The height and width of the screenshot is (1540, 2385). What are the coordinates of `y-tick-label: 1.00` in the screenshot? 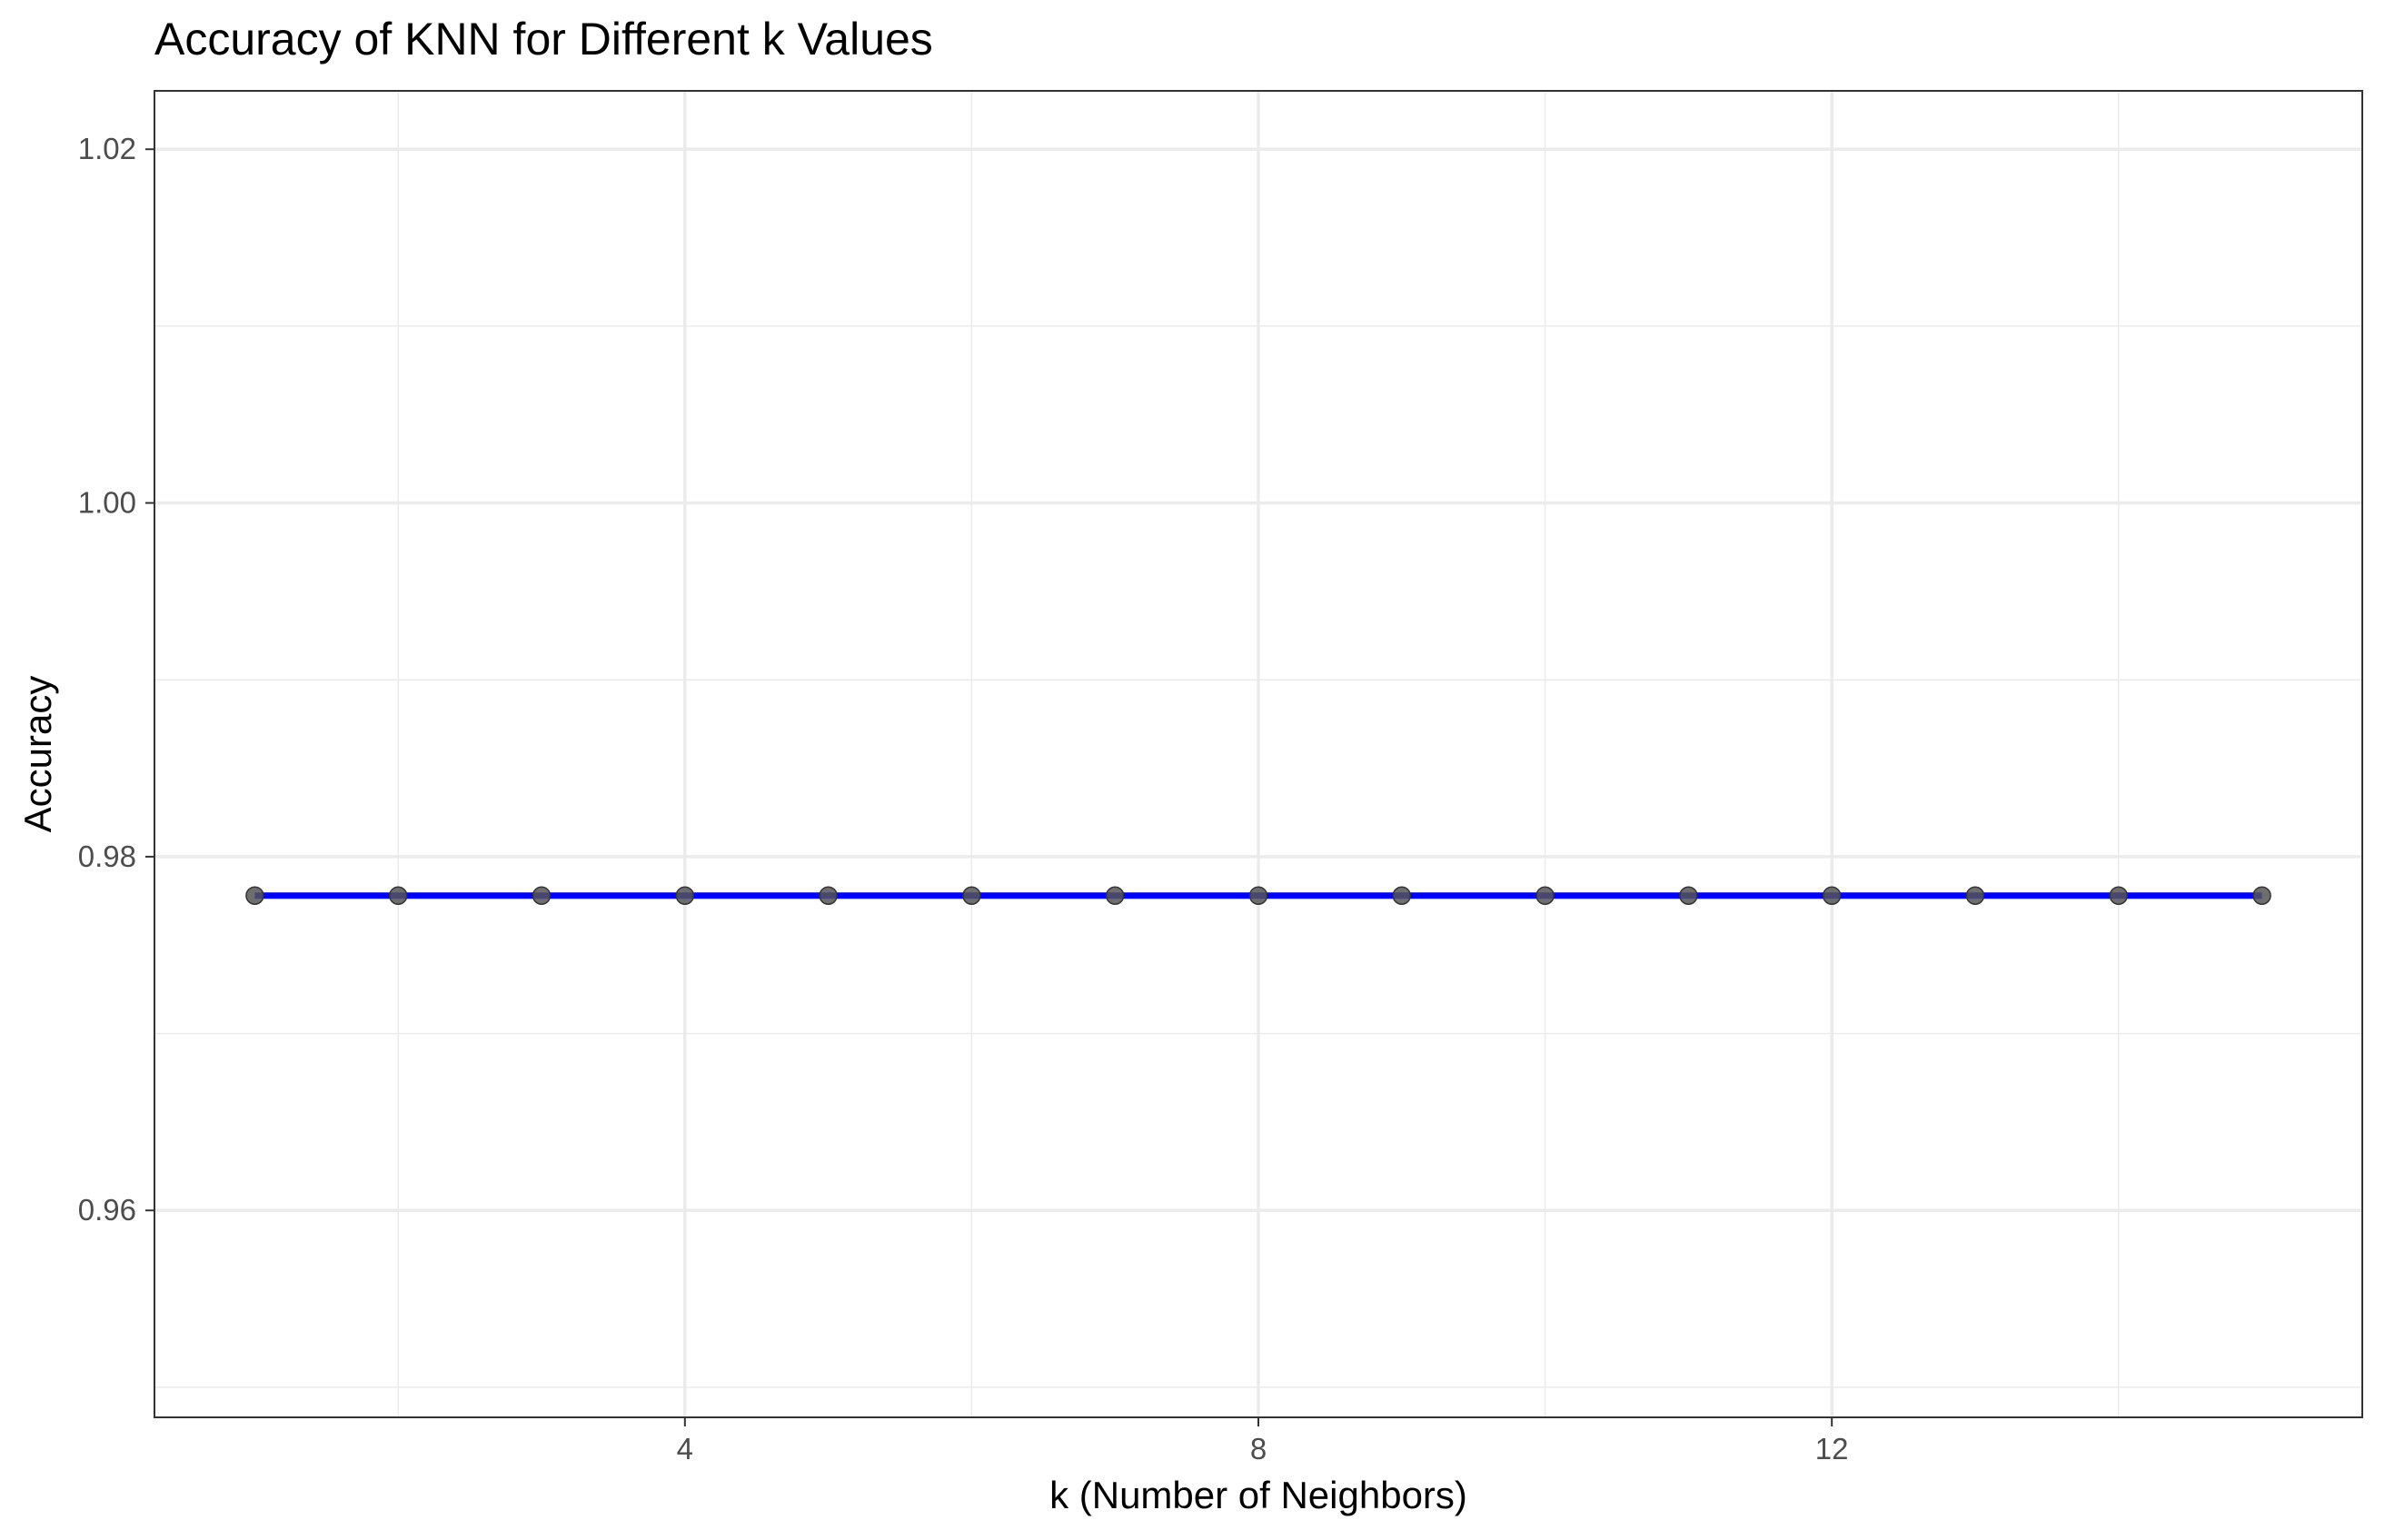 It's located at (107, 503).